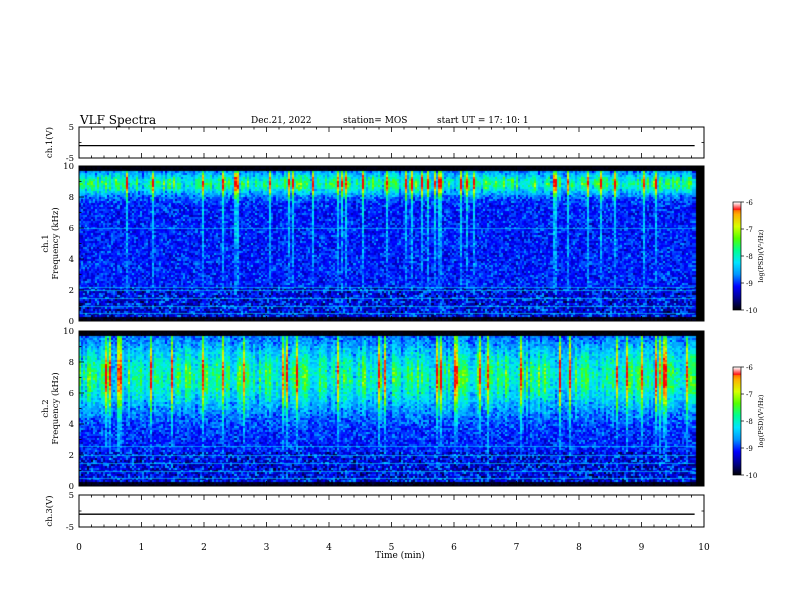  Describe the element at coordinates (118, 120) in the screenshot. I see `figure-title: VLF Spectra` at that location.